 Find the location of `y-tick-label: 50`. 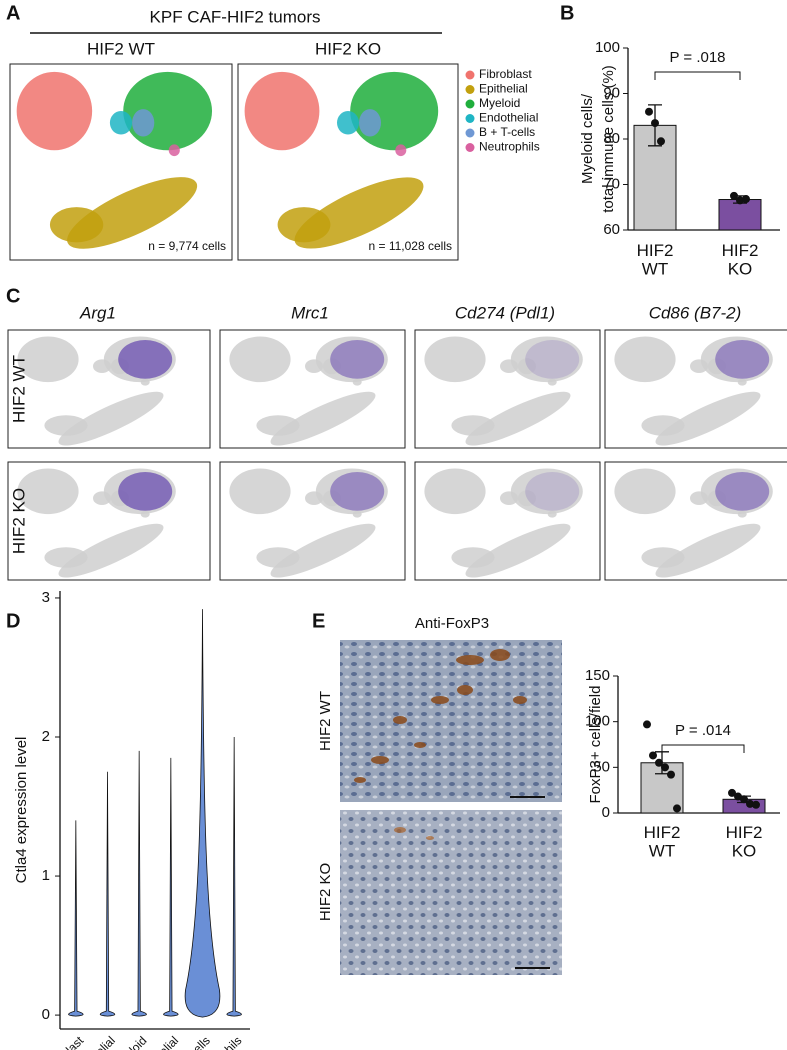

y-tick-label: 50 is located at coordinates (601, 766).